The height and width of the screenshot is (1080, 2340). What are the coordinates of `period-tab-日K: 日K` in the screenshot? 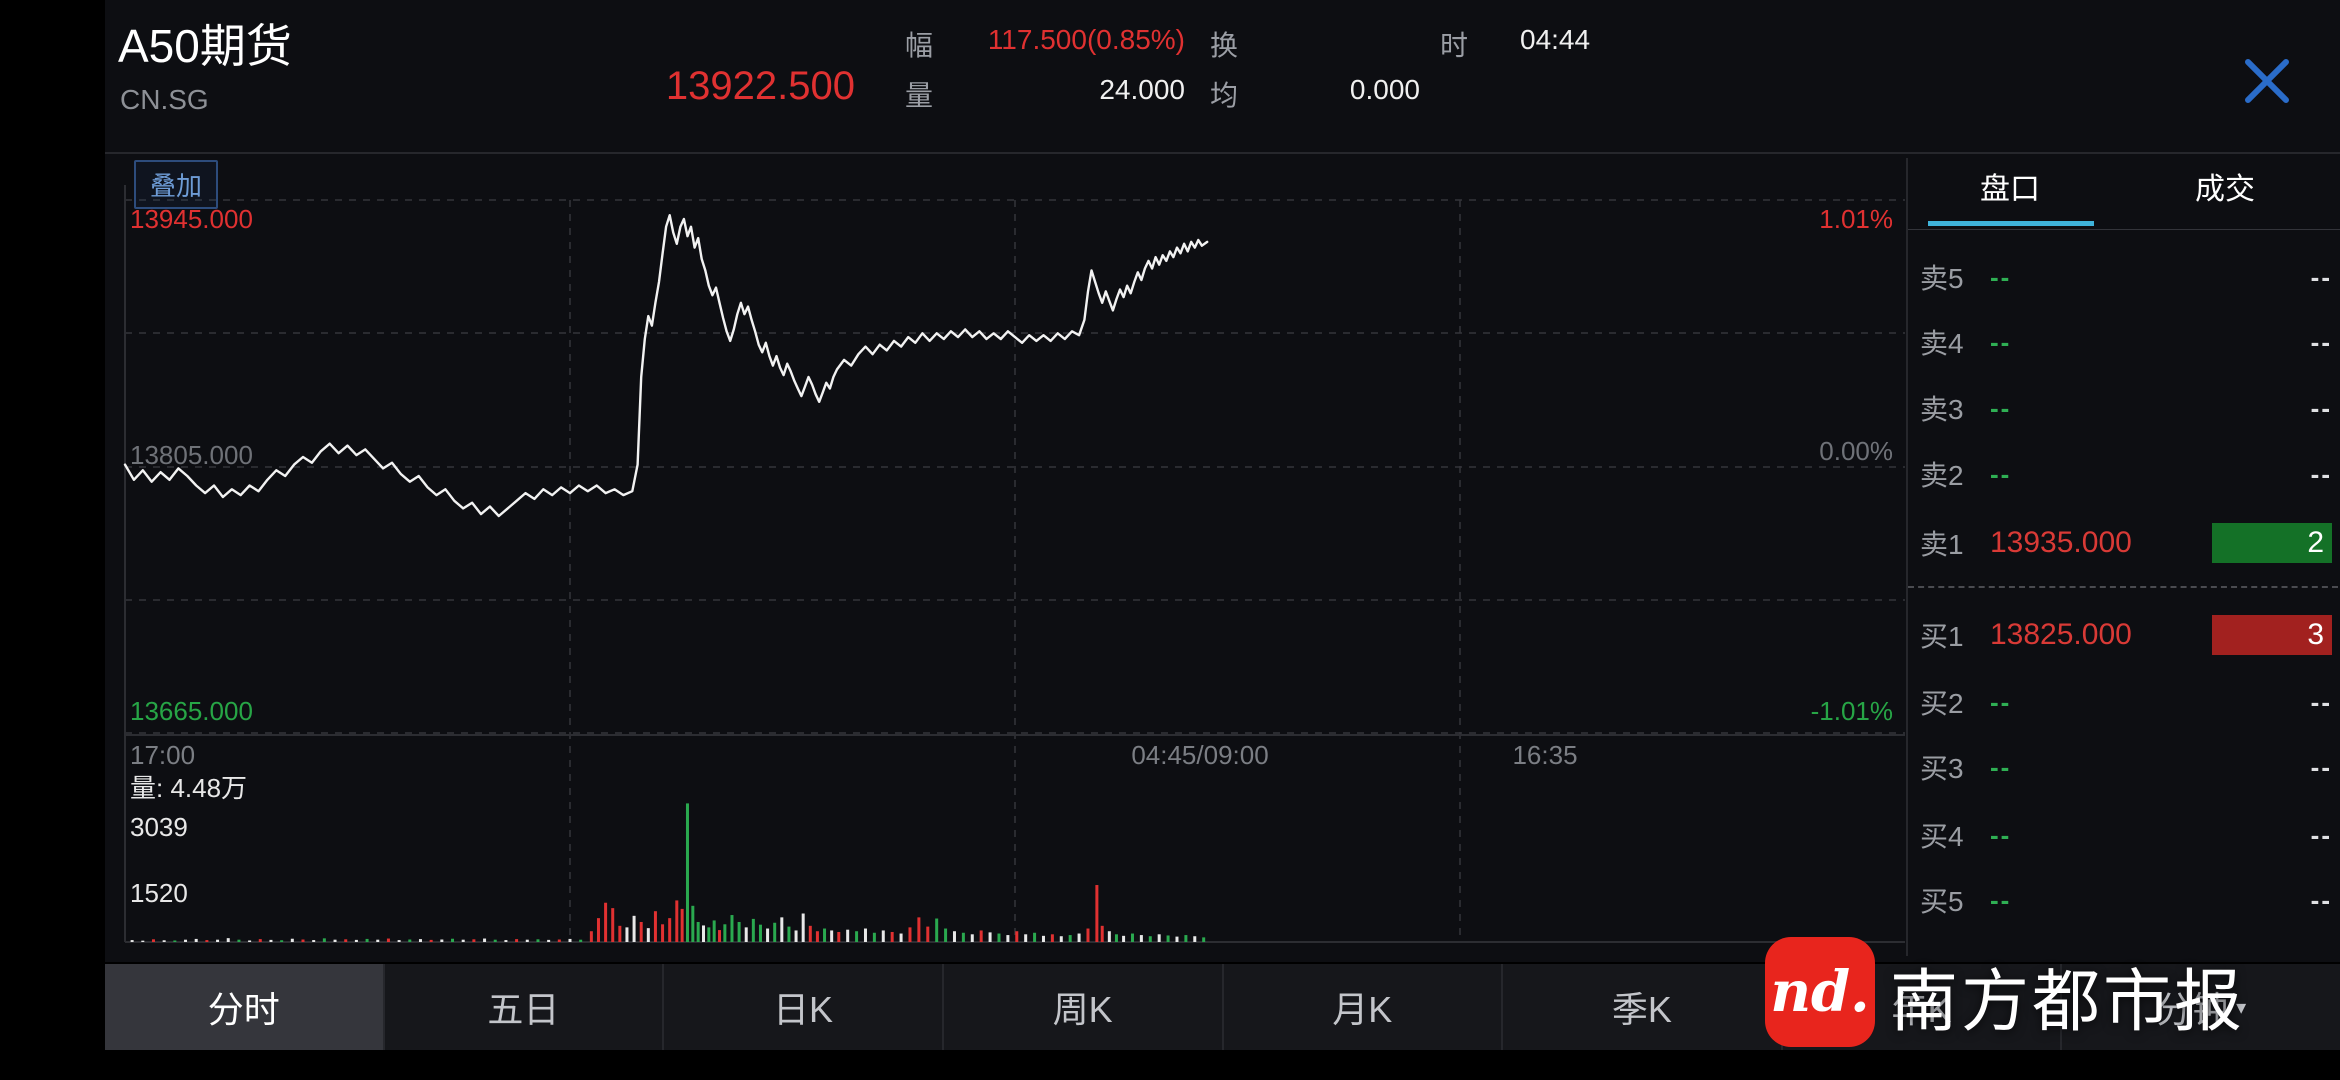 It's located at (804, 1007).